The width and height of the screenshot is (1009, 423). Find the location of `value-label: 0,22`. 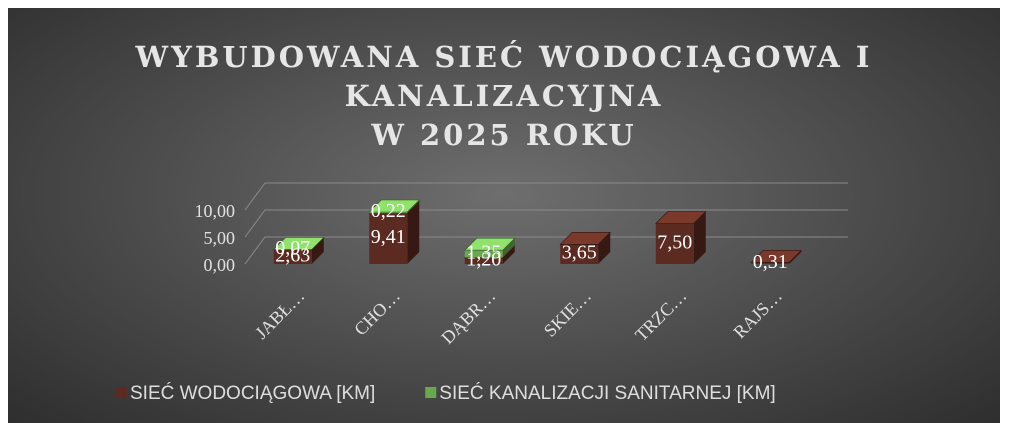

value-label: 0,22 is located at coordinates (388, 211).